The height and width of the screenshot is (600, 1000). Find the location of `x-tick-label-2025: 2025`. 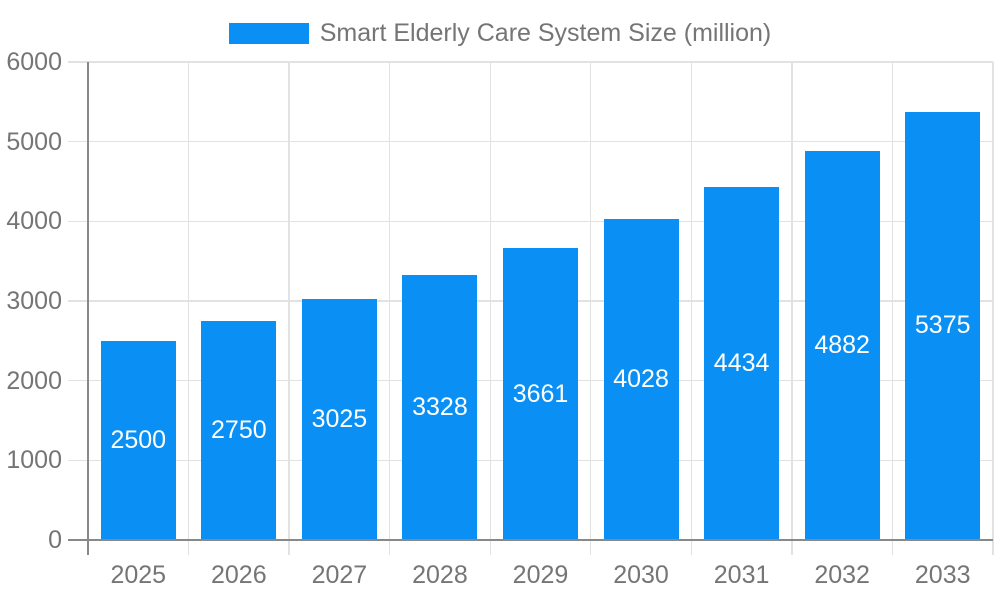

x-tick-label-2025: 2025 is located at coordinates (138, 575).